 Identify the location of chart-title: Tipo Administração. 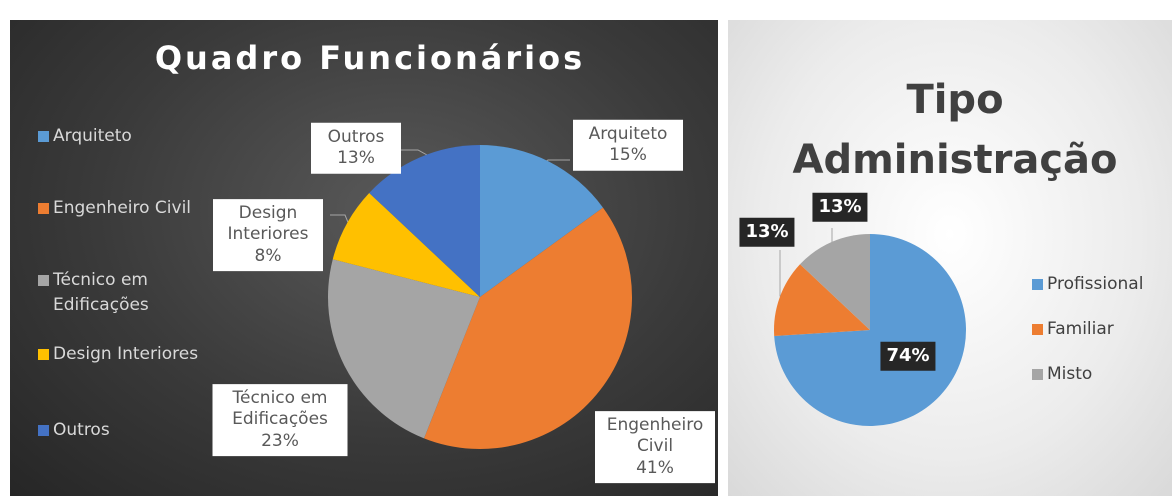
(955, 130).